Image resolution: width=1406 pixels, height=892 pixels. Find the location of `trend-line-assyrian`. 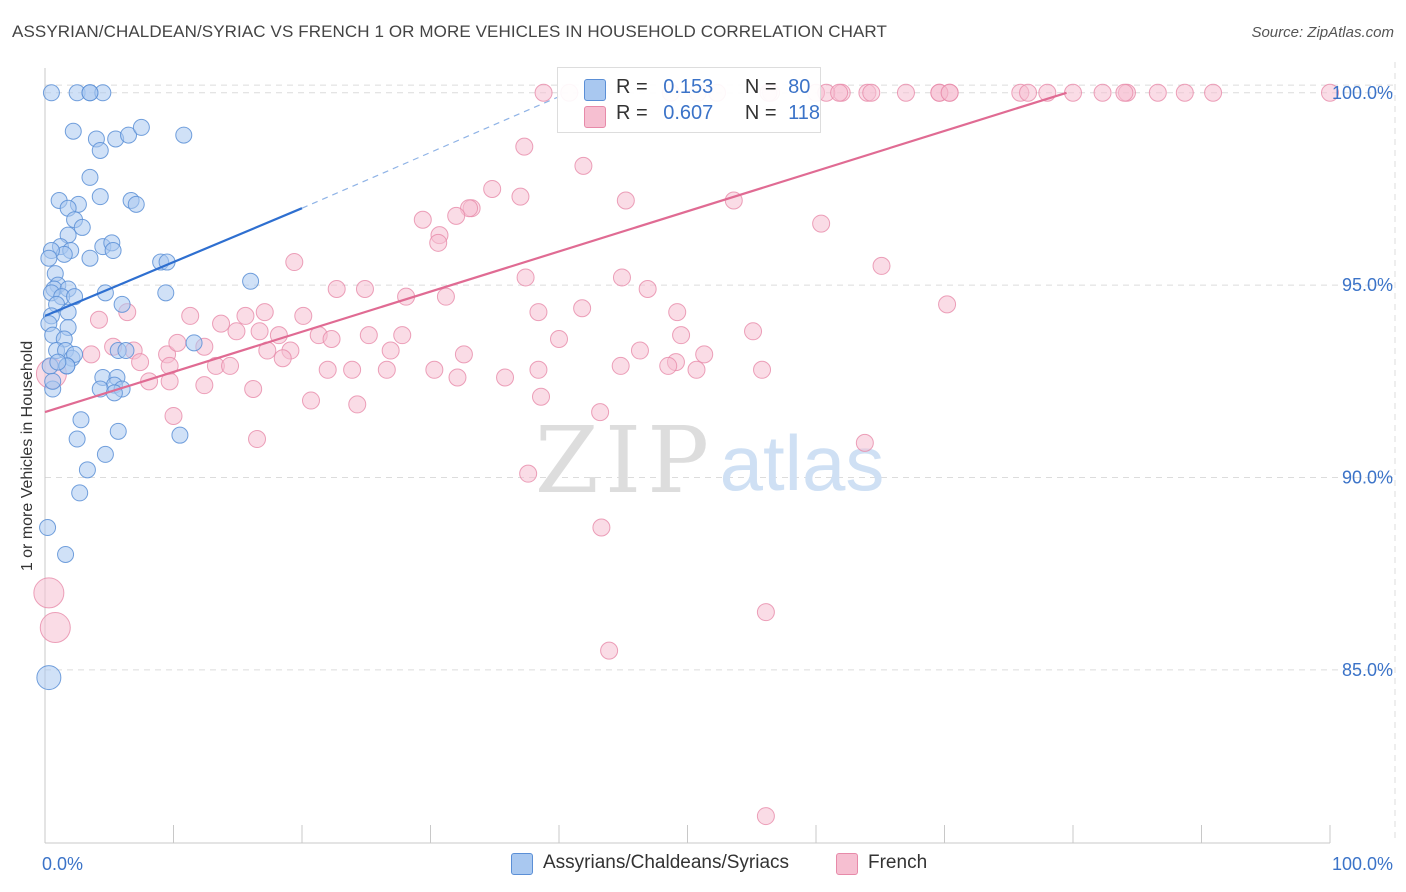

trend-line-assyrian is located at coordinates (173, 262).